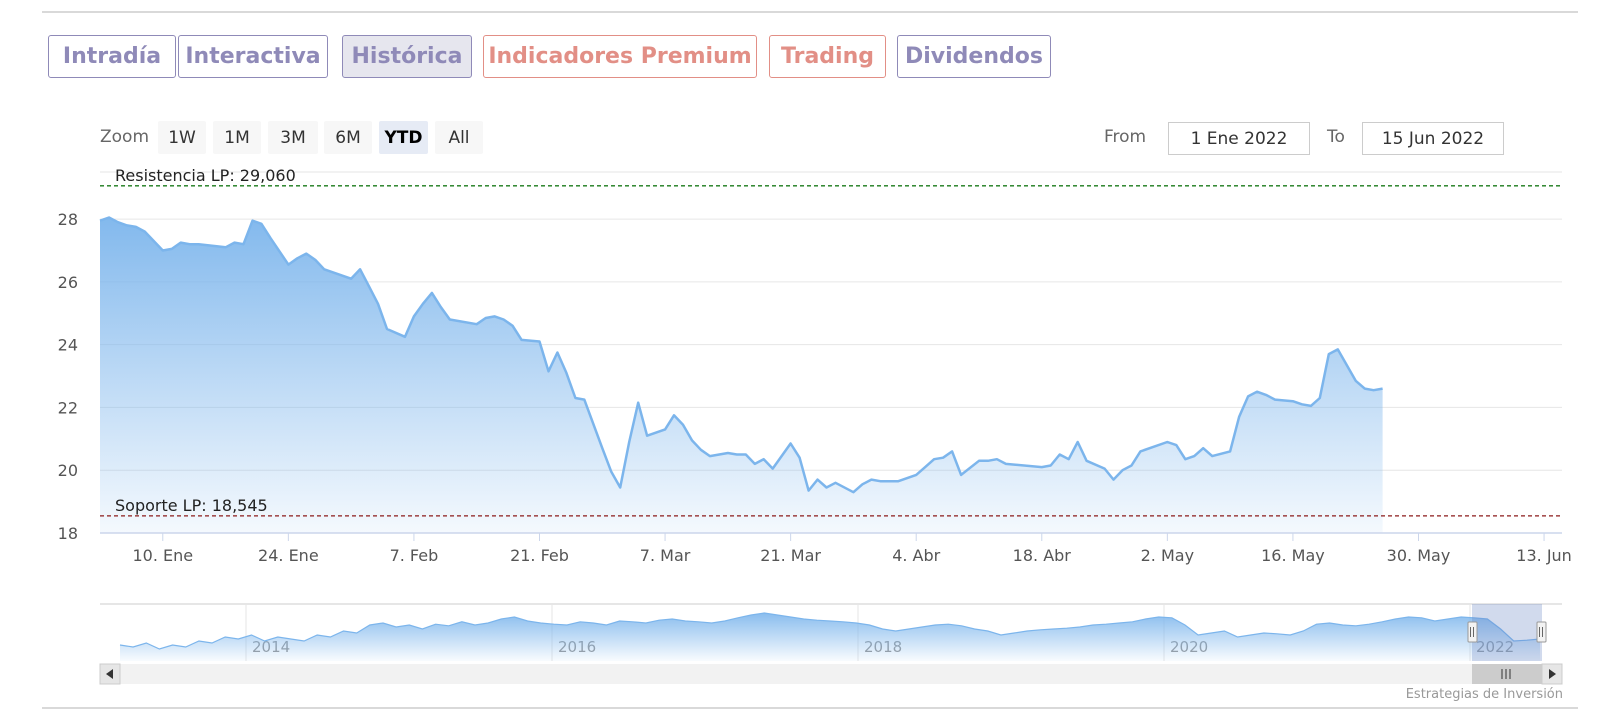 The image size is (1619, 724). Describe the element at coordinates (68, 282) in the screenshot. I see `y-tick-label: 26` at that location.